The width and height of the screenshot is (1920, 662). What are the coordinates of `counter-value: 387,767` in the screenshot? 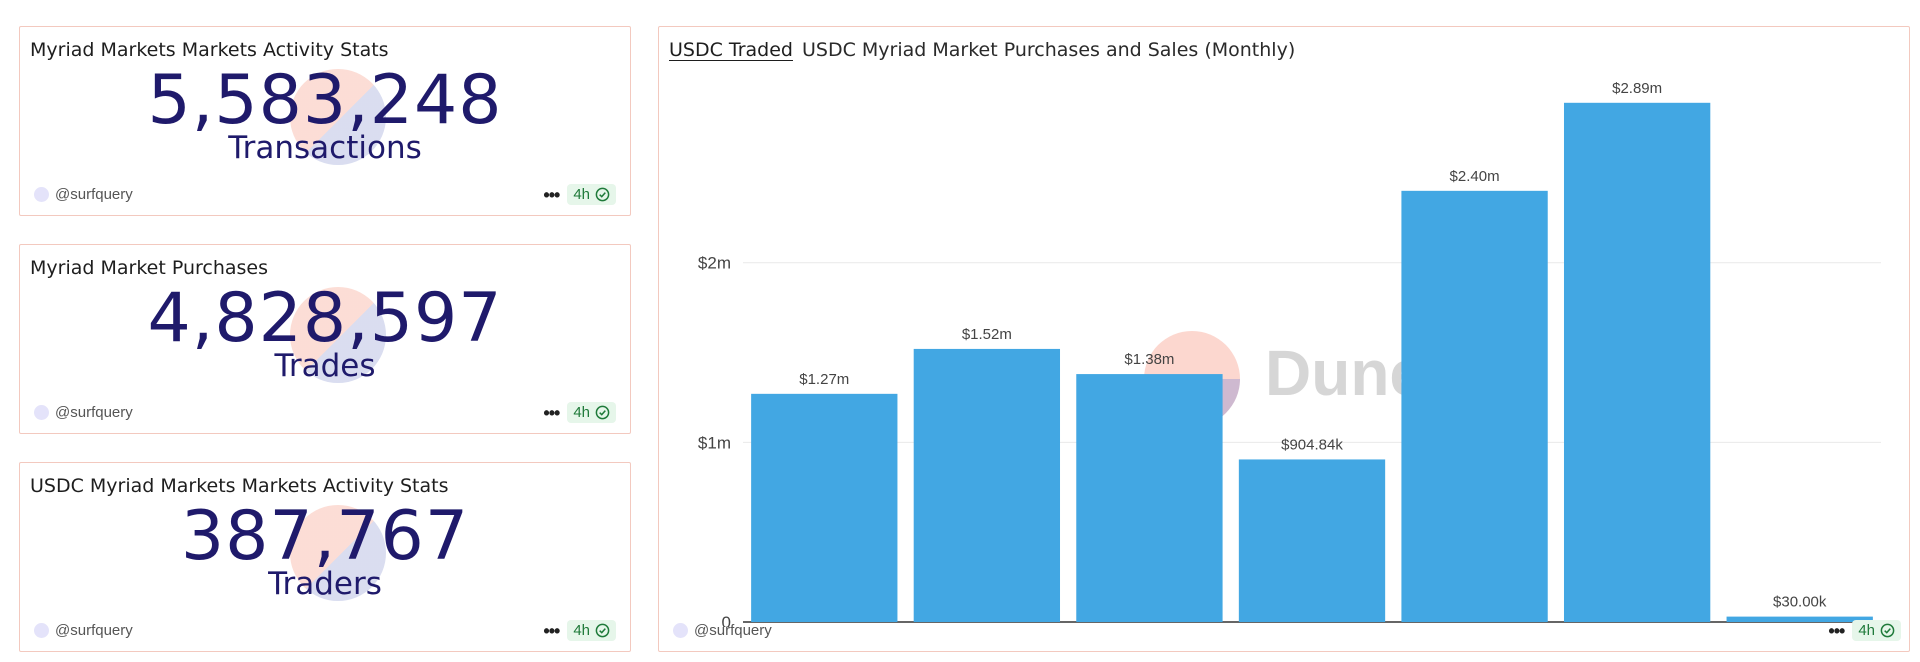 It's located at (325, 536).